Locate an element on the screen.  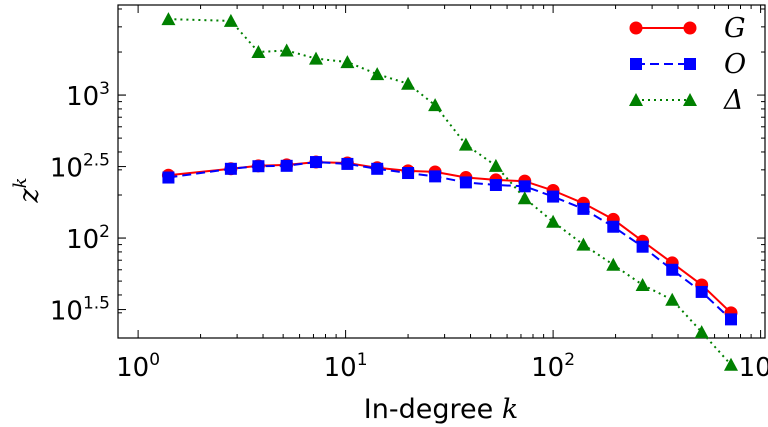
legend-label: Δ is located at coordinates (733, 100).